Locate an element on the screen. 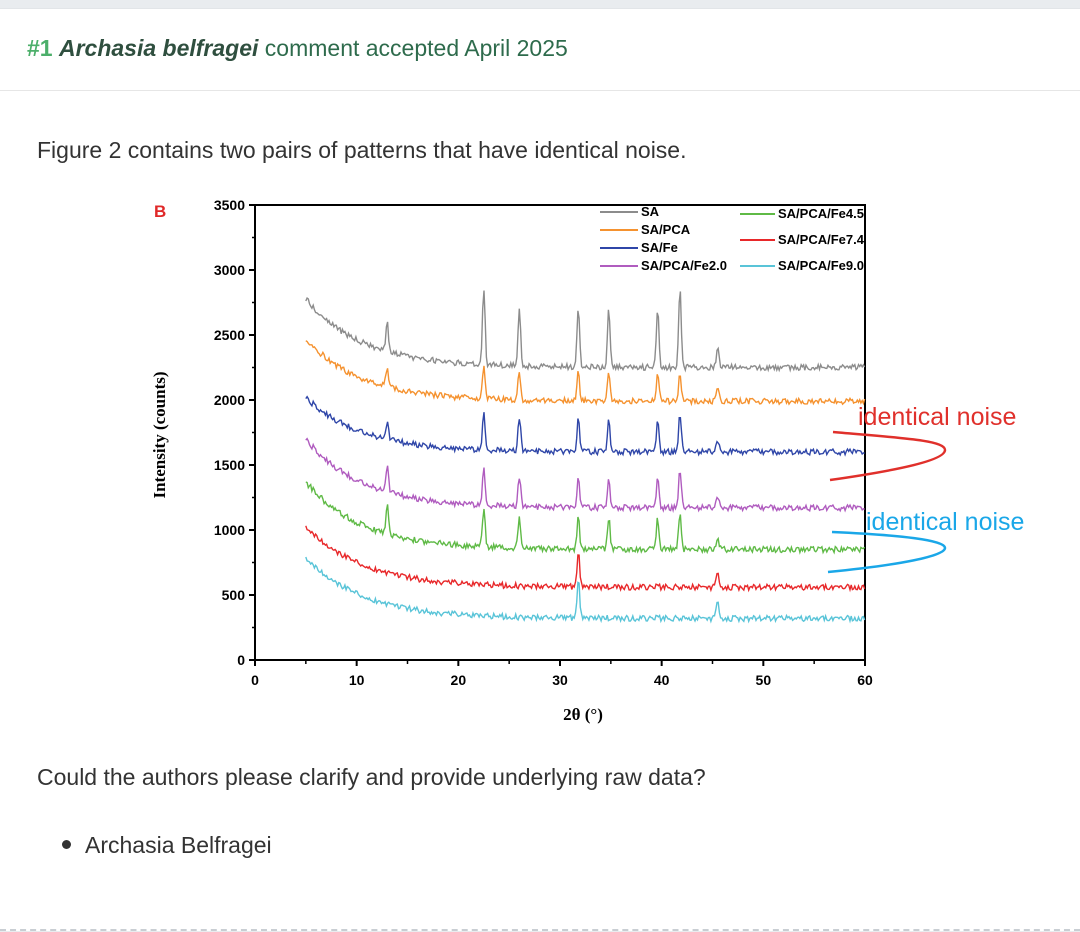  x-tick-label: 40 is located at coordinates (662, 680).